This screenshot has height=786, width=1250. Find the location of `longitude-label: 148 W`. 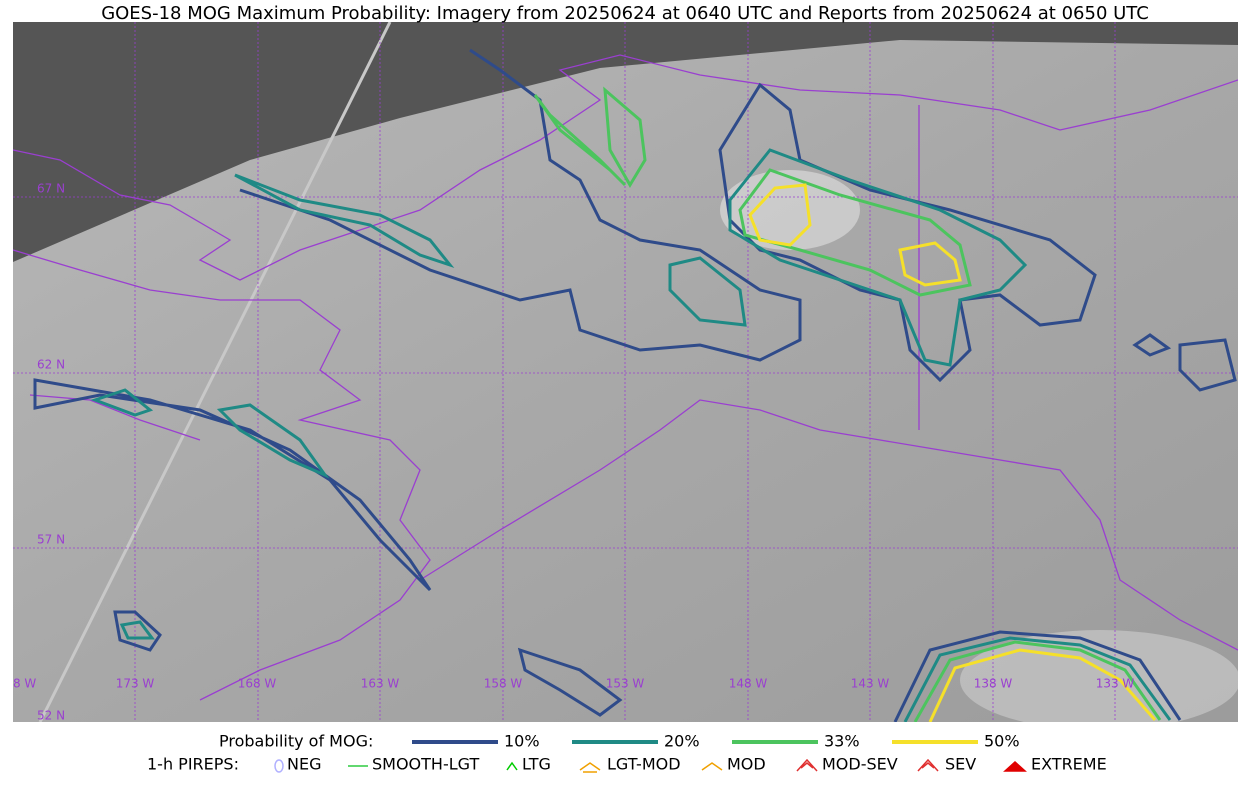

longitude-label: 148 W is located at coordinates (748, 684).